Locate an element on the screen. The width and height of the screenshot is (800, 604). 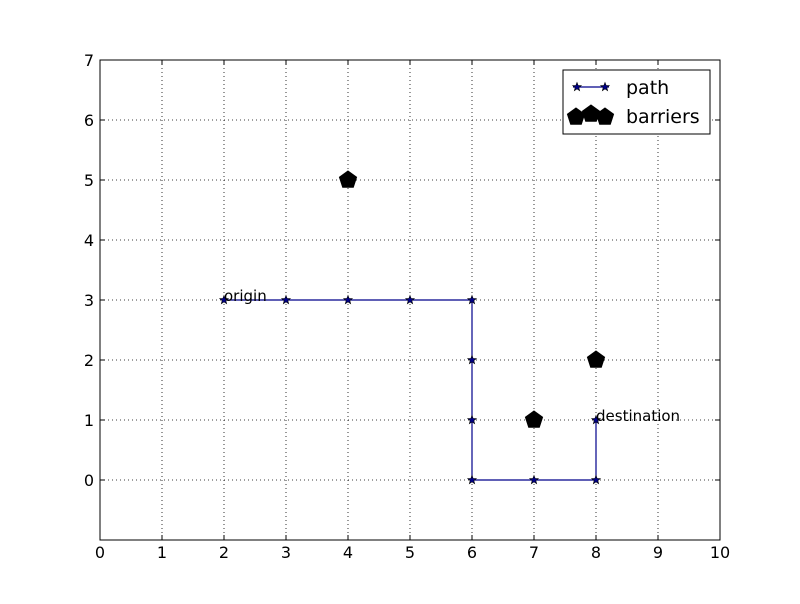
x-tick-label: 9 is located at coordinates (658, 552).